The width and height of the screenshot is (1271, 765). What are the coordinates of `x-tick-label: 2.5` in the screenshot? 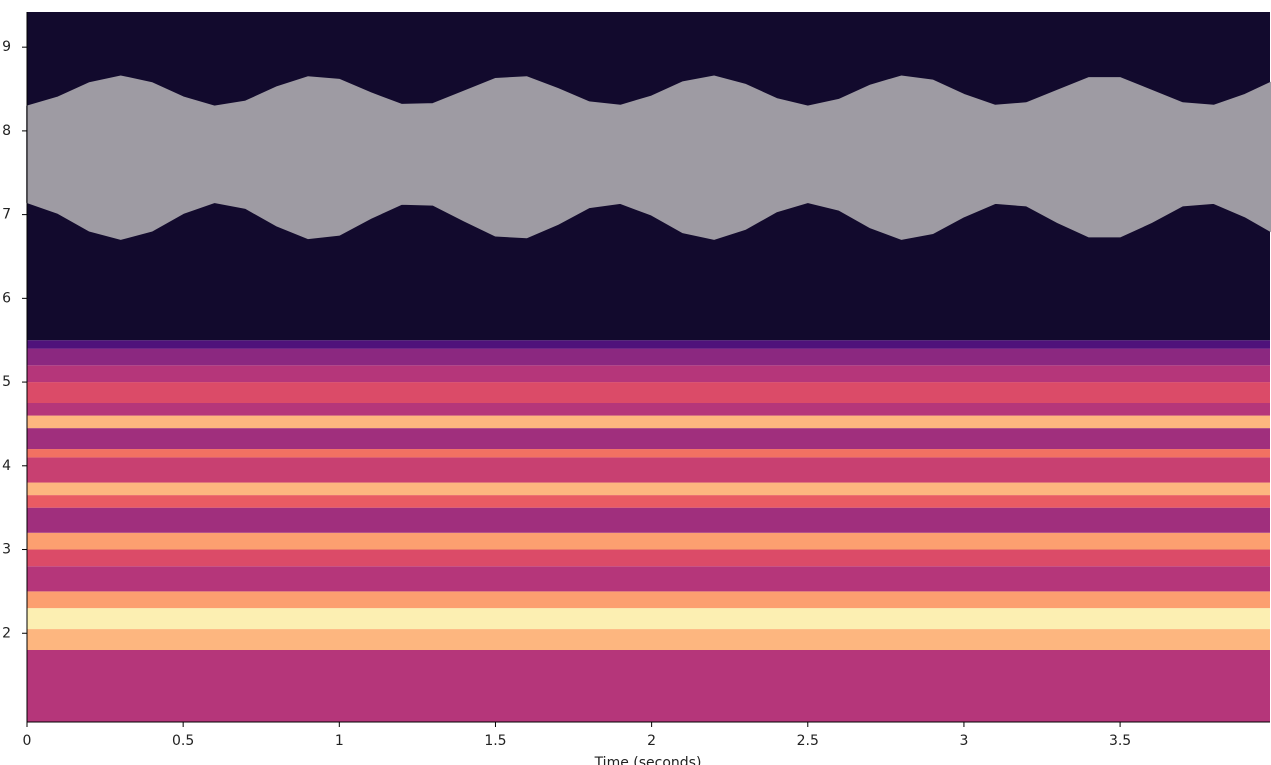 It's located at (808, 741).